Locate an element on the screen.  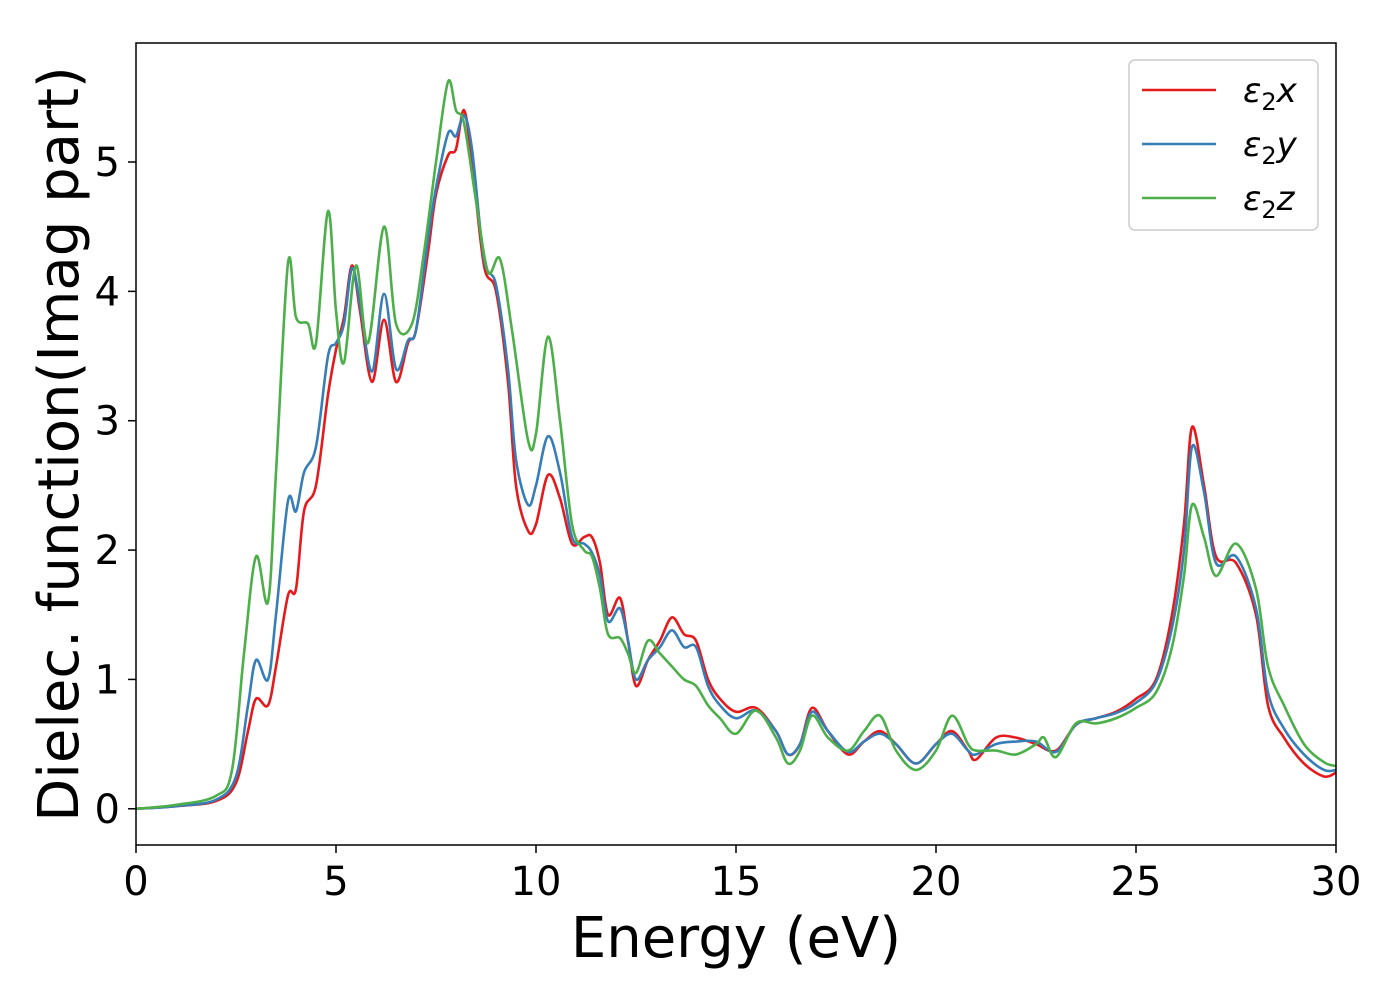
y-tick-label: 1 is located at coordinates (107, 680).